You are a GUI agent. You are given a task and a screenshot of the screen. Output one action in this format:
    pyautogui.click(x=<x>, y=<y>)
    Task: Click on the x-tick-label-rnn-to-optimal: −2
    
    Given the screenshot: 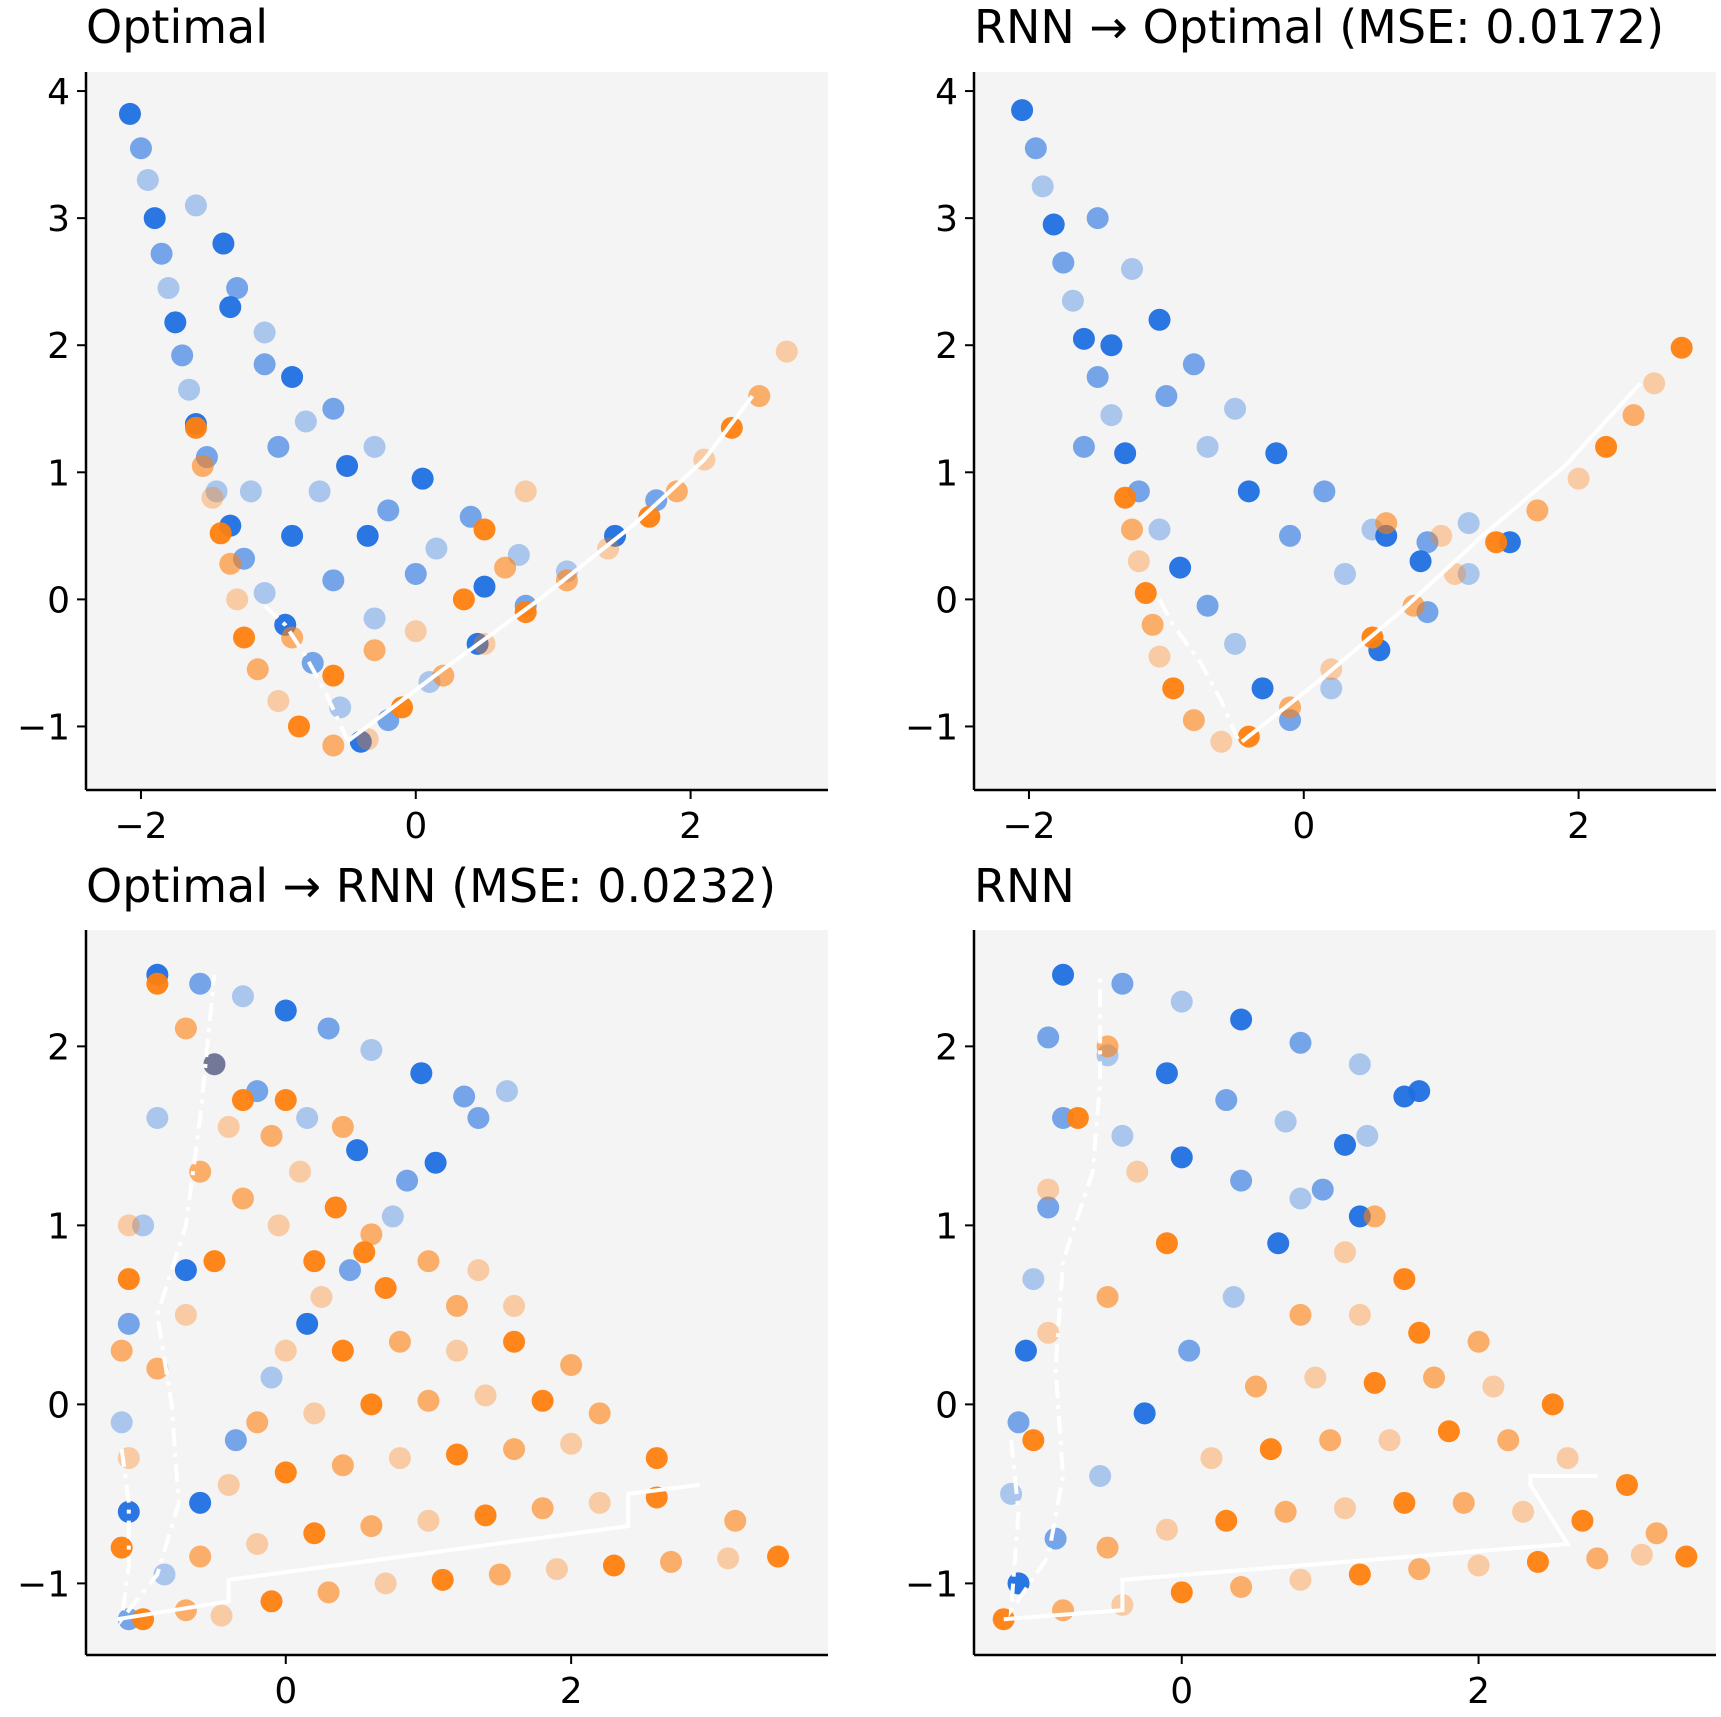 What is the action you would take?
    pyautogui.click(x=1028, y=826)
    